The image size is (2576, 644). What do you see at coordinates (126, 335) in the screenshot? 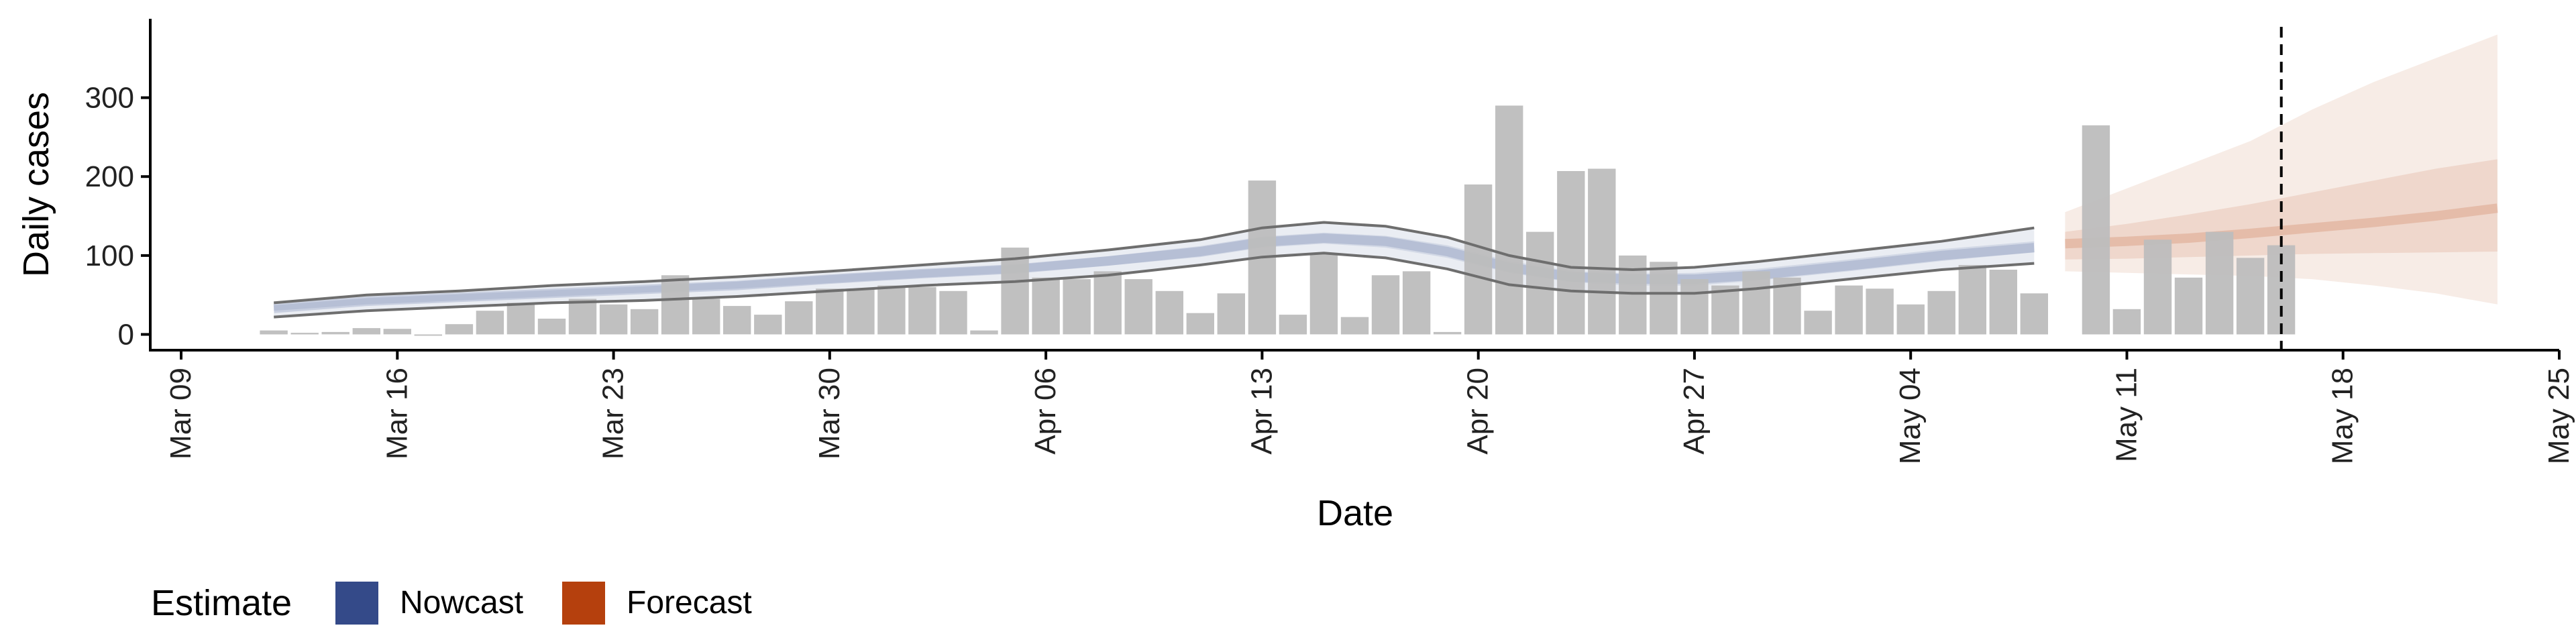
I see `y-tick-label: 0` at bounding box center [126, 335].